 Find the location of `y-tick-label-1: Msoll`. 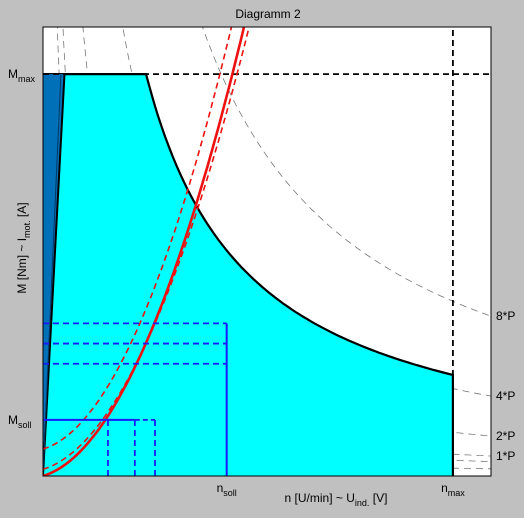

y-tick-label-1: Msoll is located at coordinates (20, 421).